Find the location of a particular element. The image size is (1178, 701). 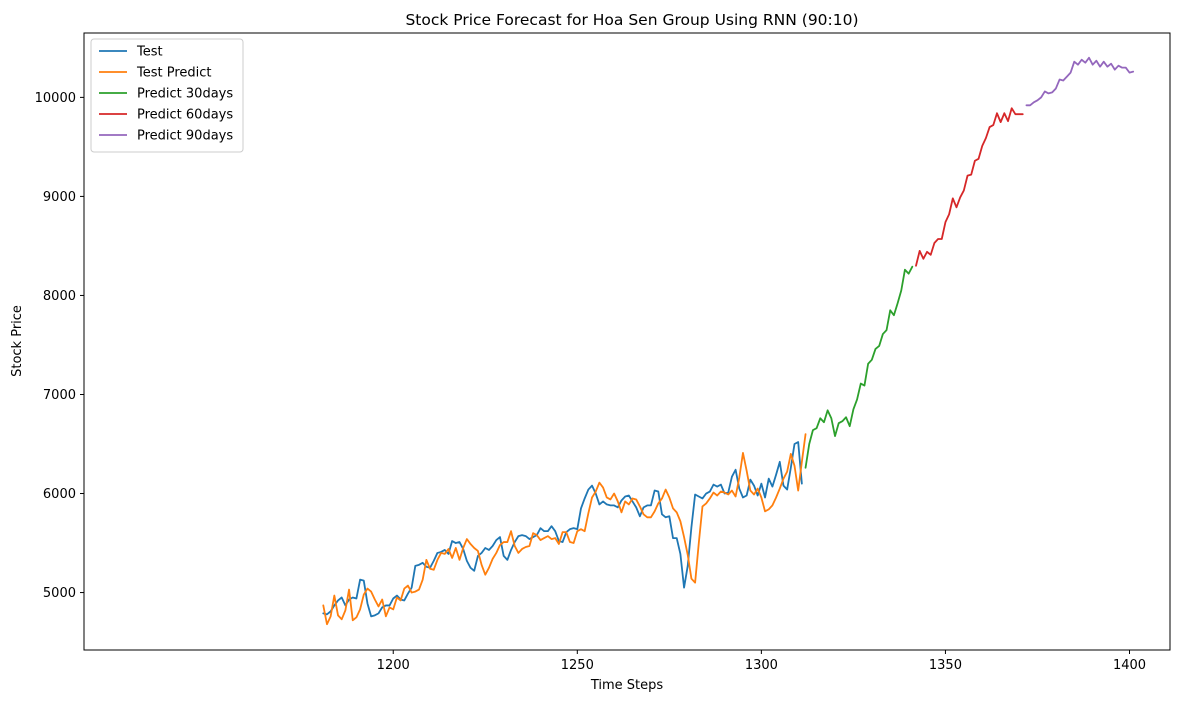

legend-label-3: Predict 60days is located at coordinates (185, 115).